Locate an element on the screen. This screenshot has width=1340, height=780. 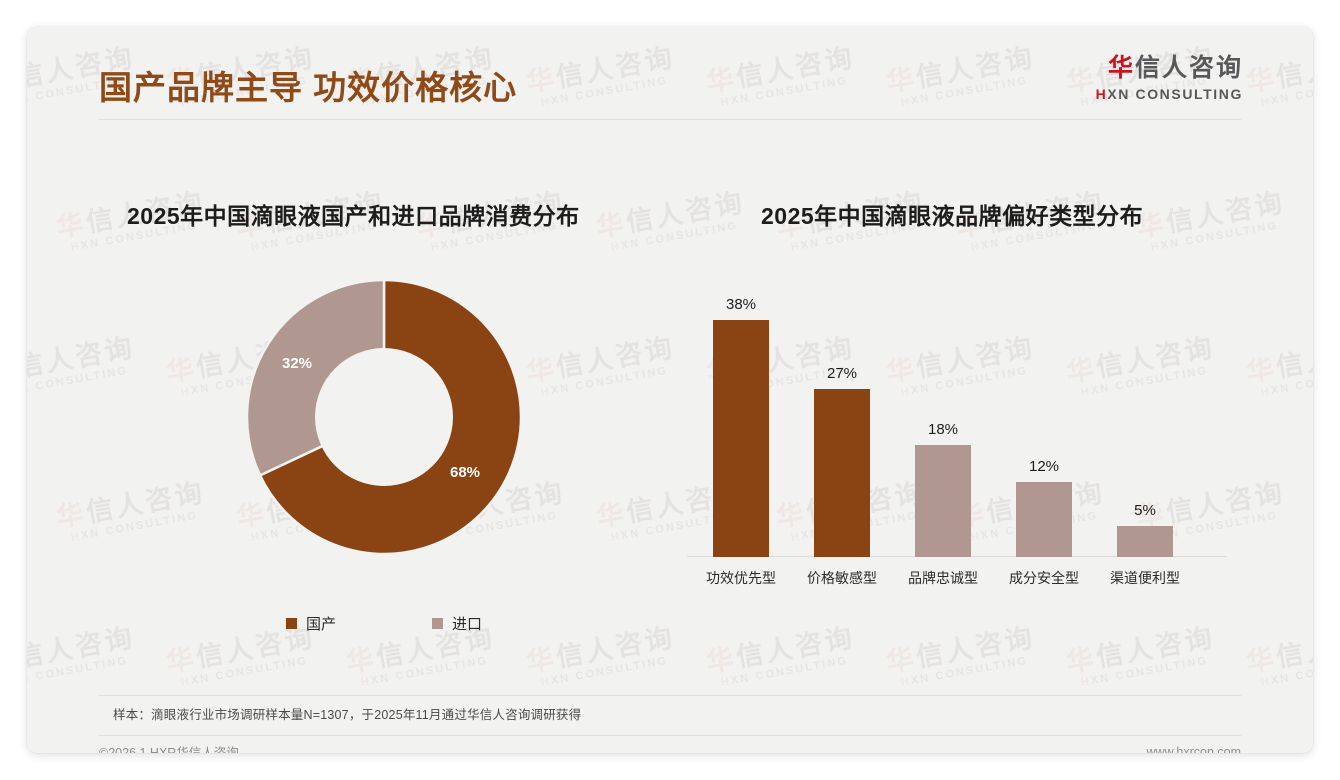
bar-value-label: 38% is located at coordinates (741, 304).